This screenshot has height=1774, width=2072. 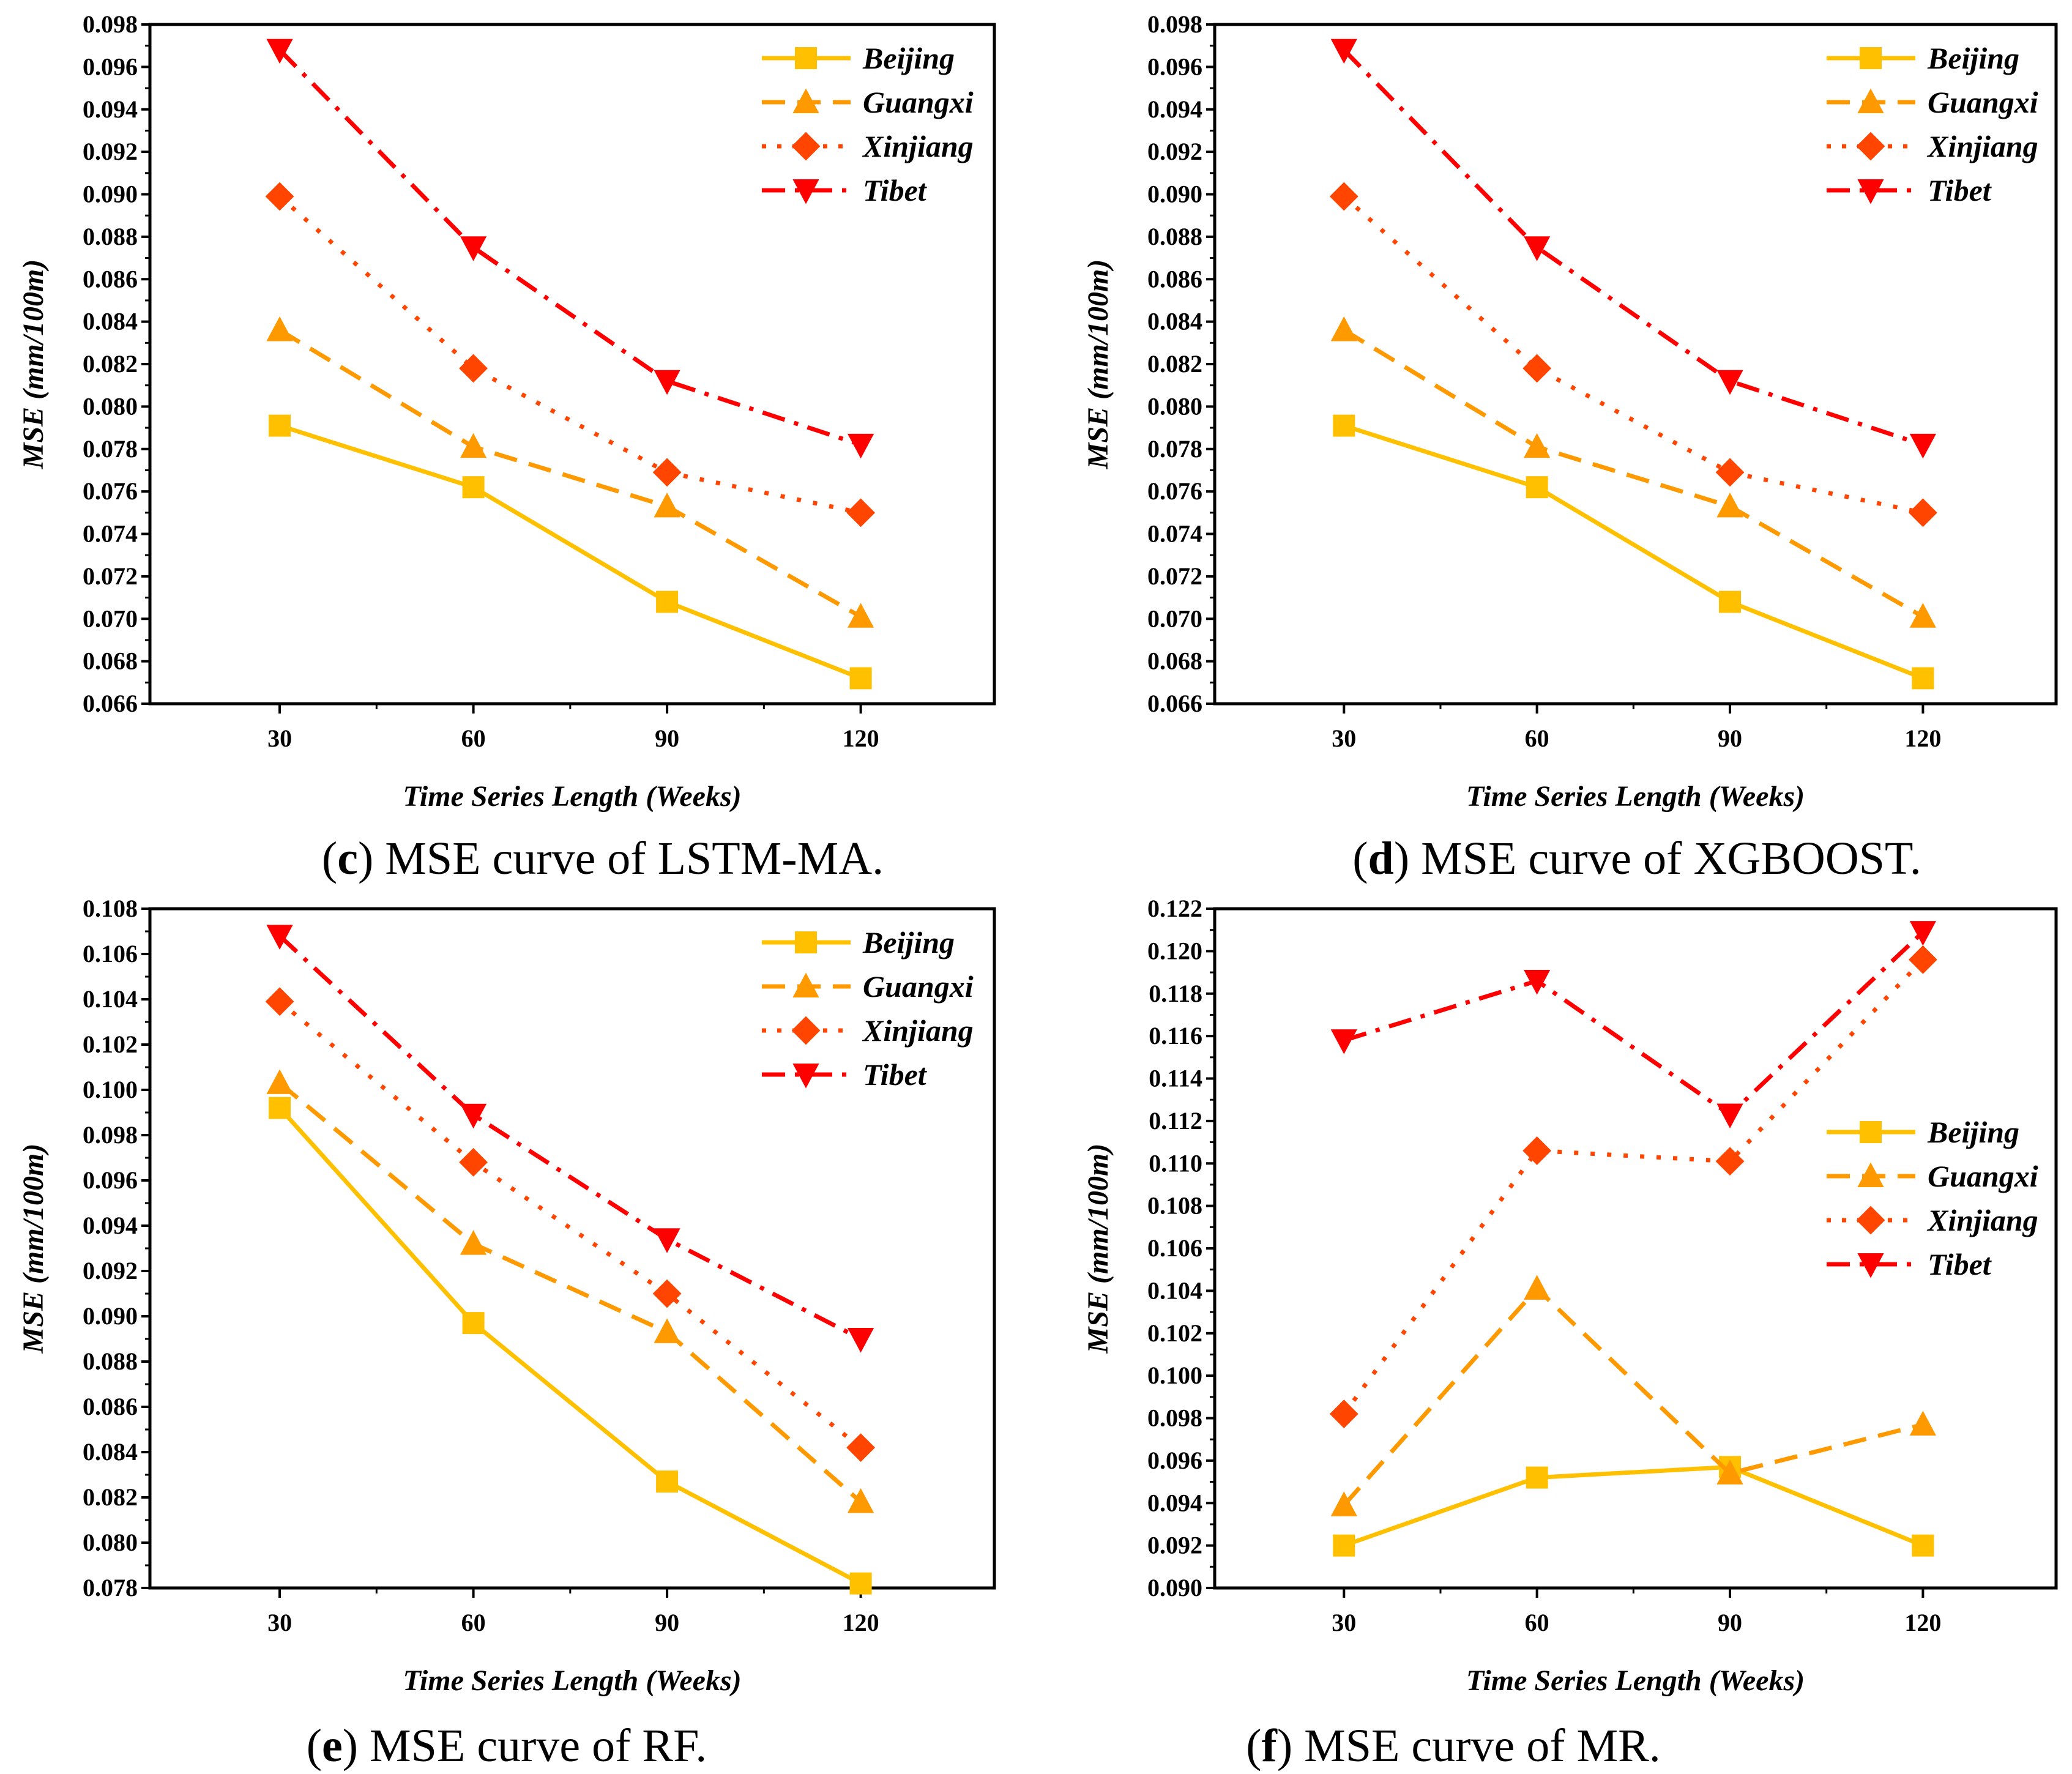 What do you see at coordinates (1174, 661) in the screenshot?
I see `y-tick-label: 0.068` at bounding box center [1174, 661].